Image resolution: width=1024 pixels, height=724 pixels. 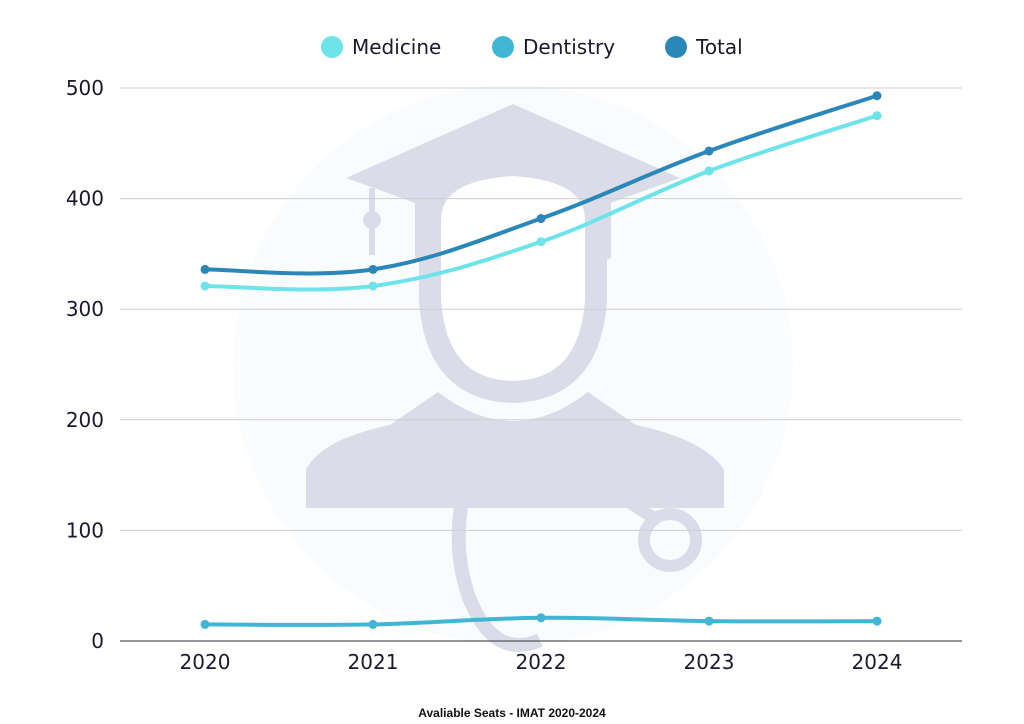 I want to click on y-tick-label: 200, so click(x=85, y=420).